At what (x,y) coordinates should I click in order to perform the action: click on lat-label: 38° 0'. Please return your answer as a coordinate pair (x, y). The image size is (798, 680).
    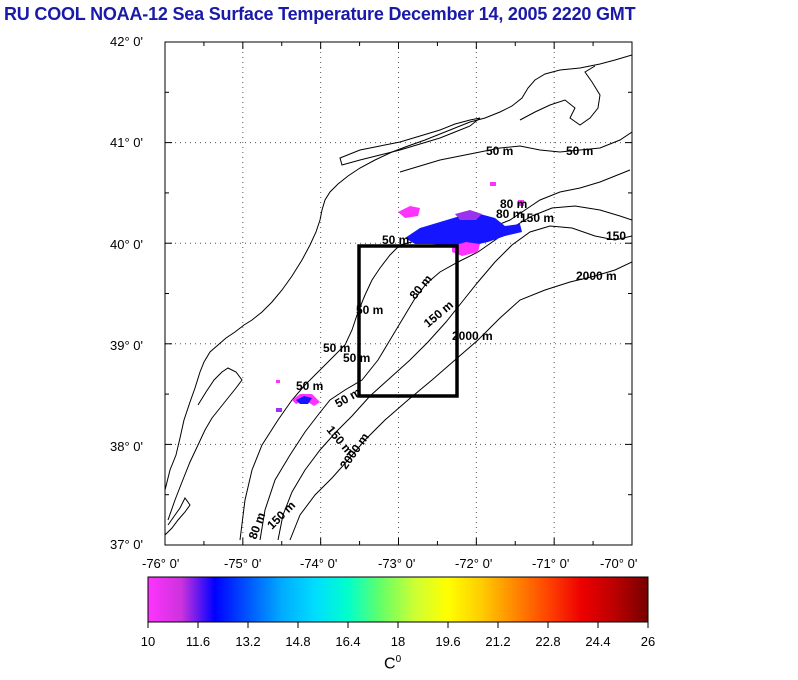
    Looking at the image, I should click on (126, 446).